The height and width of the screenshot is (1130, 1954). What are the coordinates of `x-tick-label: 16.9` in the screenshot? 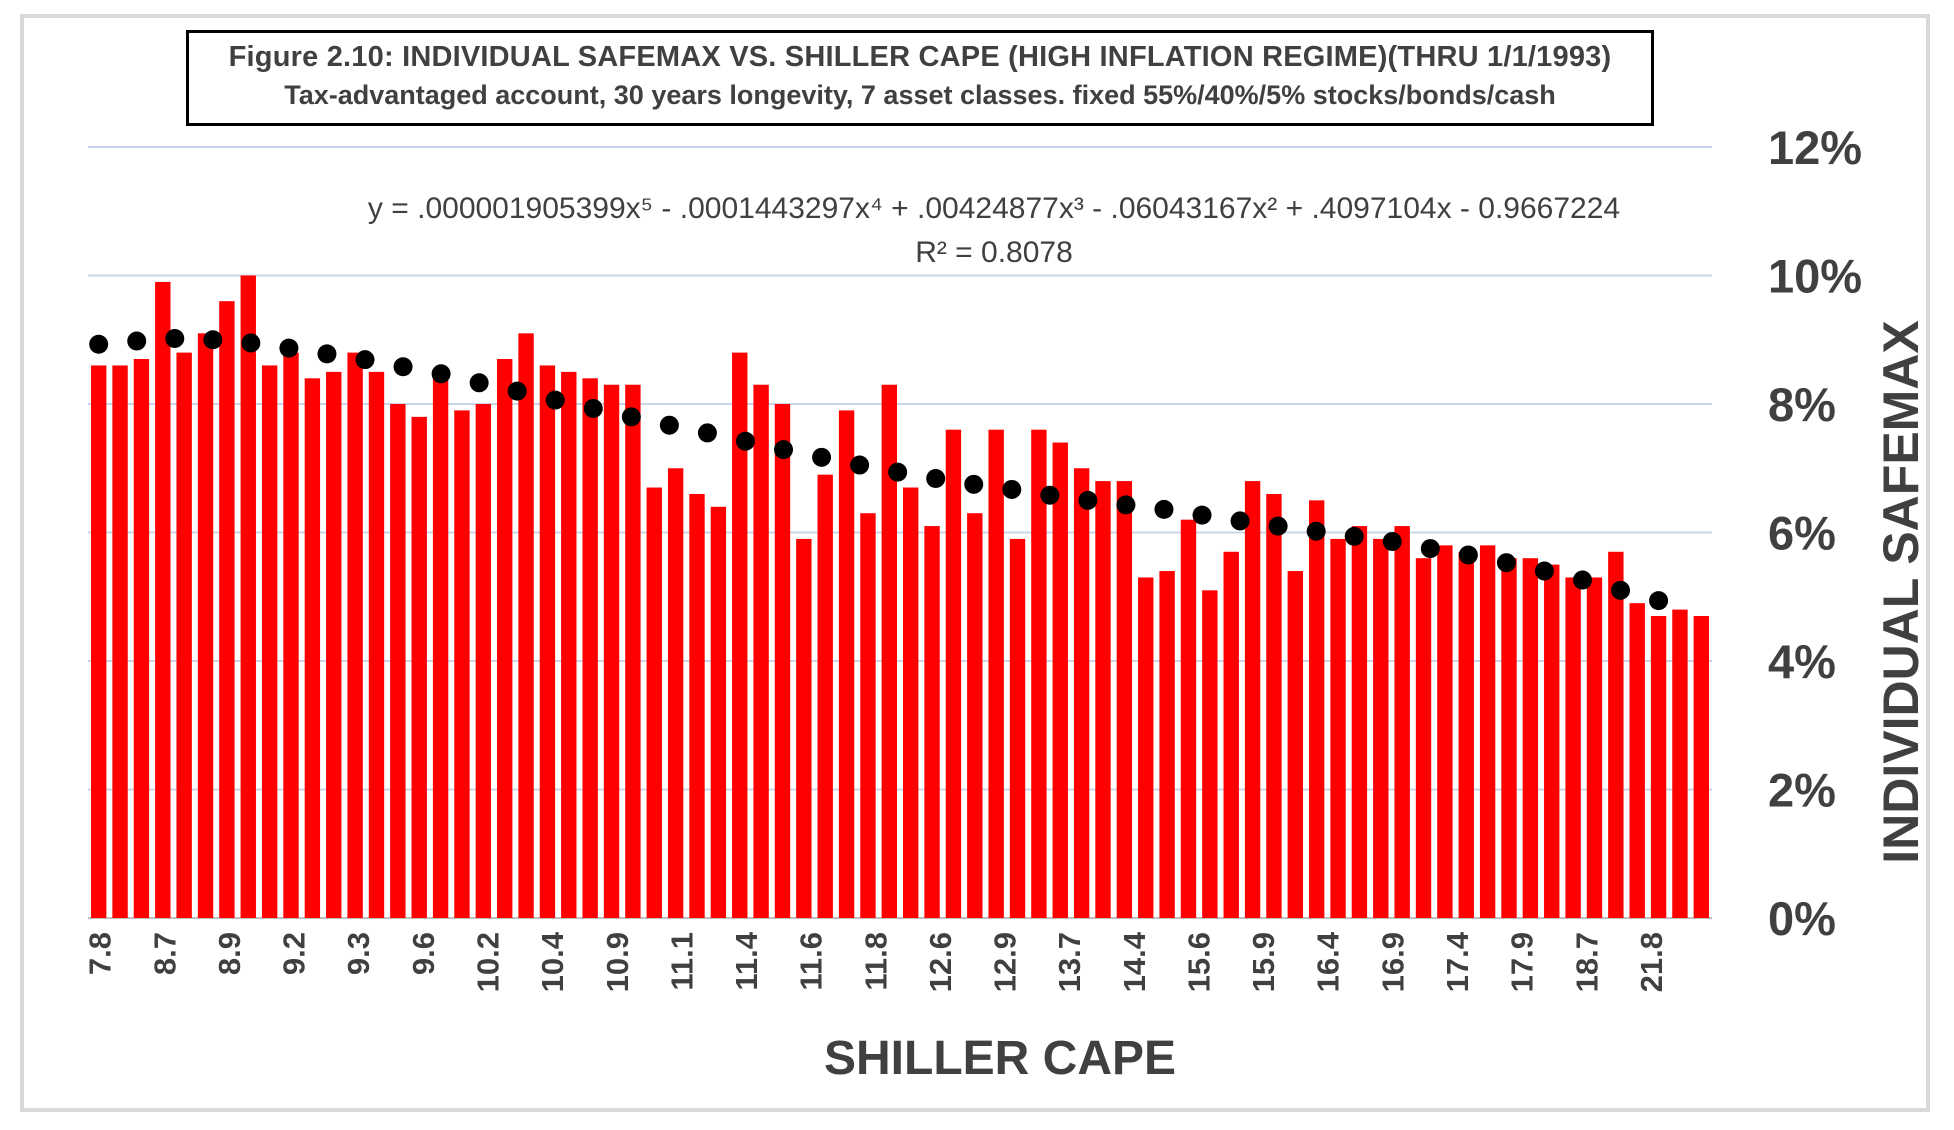 It's located at (1392, 962).